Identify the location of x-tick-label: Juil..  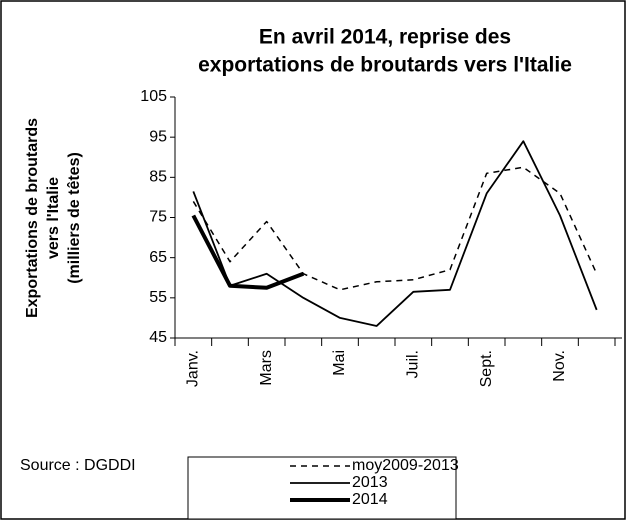
(413, 364).